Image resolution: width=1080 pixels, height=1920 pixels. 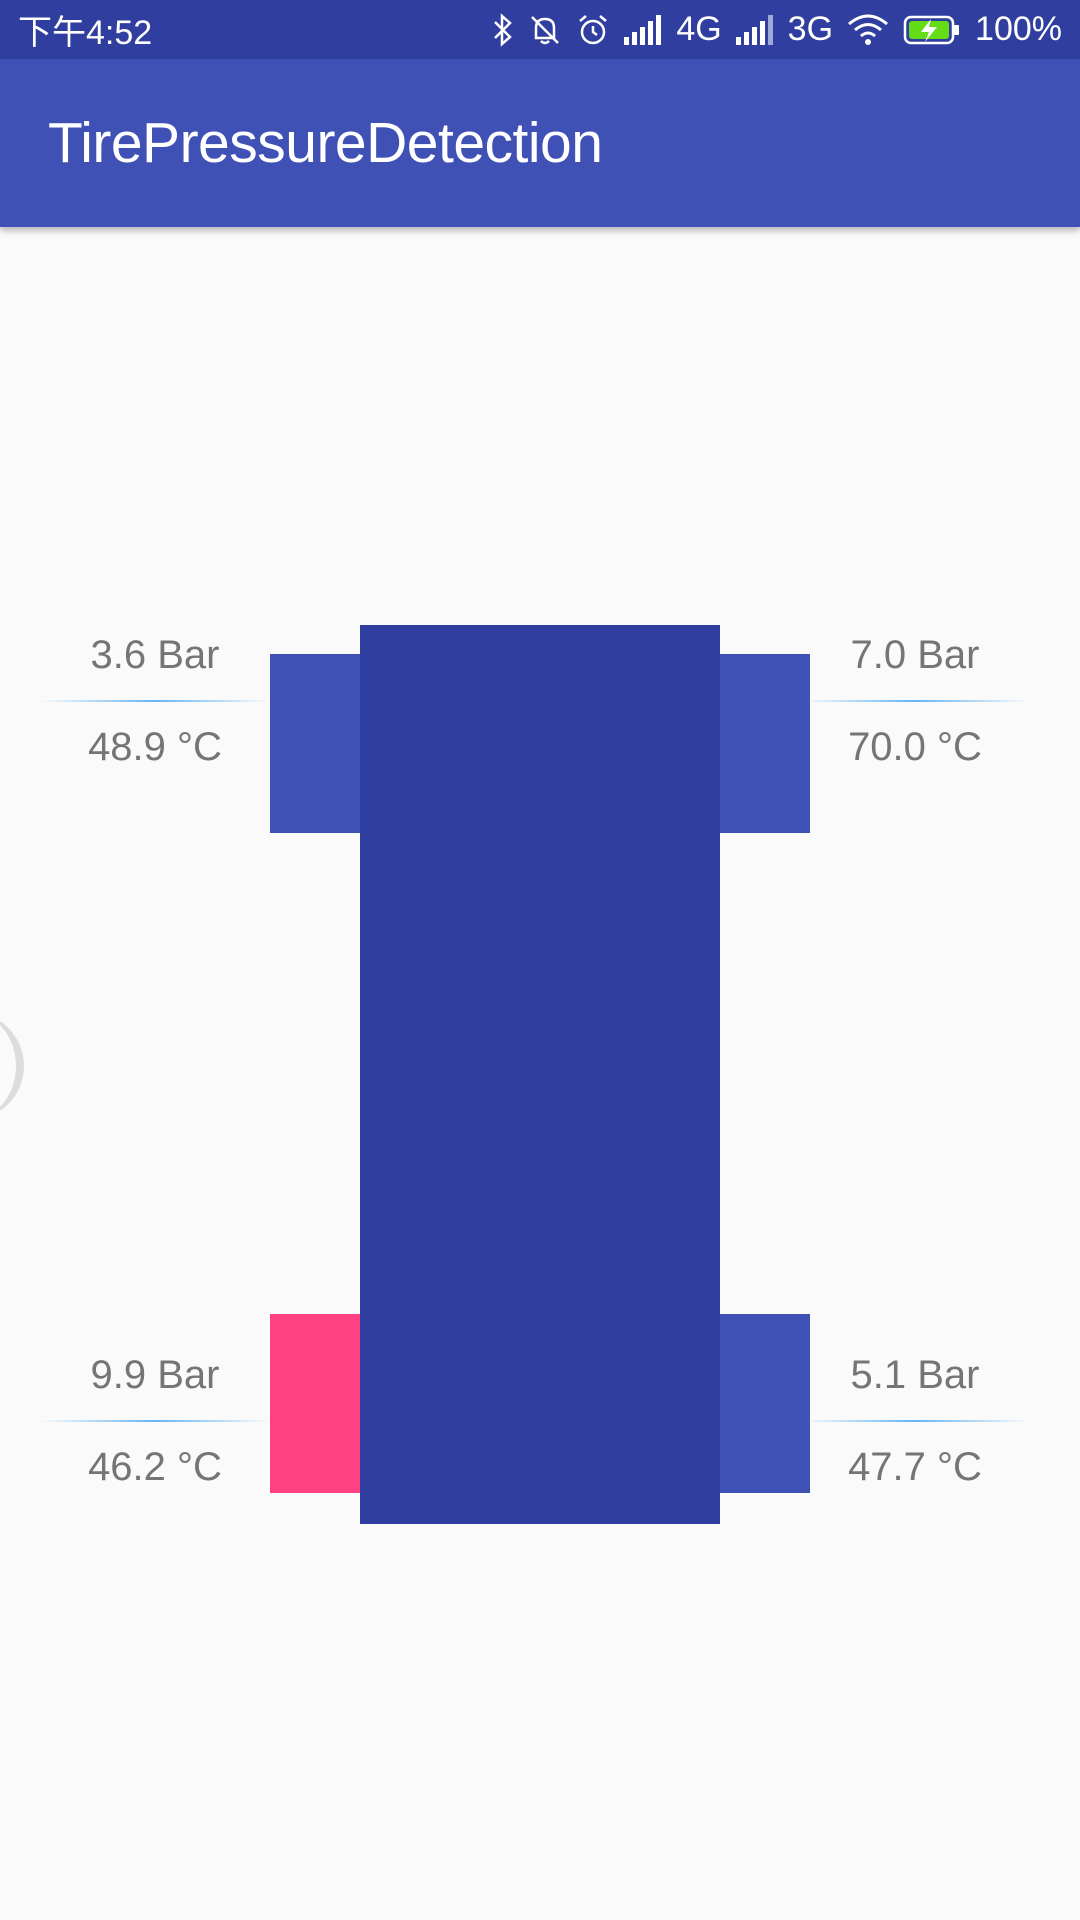 What do you see at coordinates (699, 29) in the screenshot?
I see `network-4g-label: 4G` at bounding box center [699, 29].